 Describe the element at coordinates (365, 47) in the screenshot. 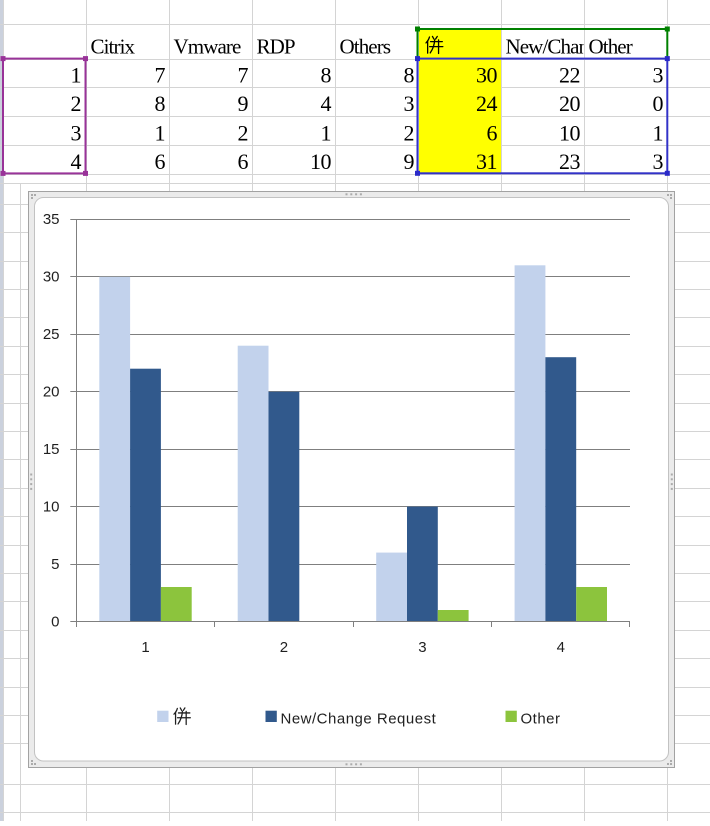

I see `svg-text: Others` at that location.